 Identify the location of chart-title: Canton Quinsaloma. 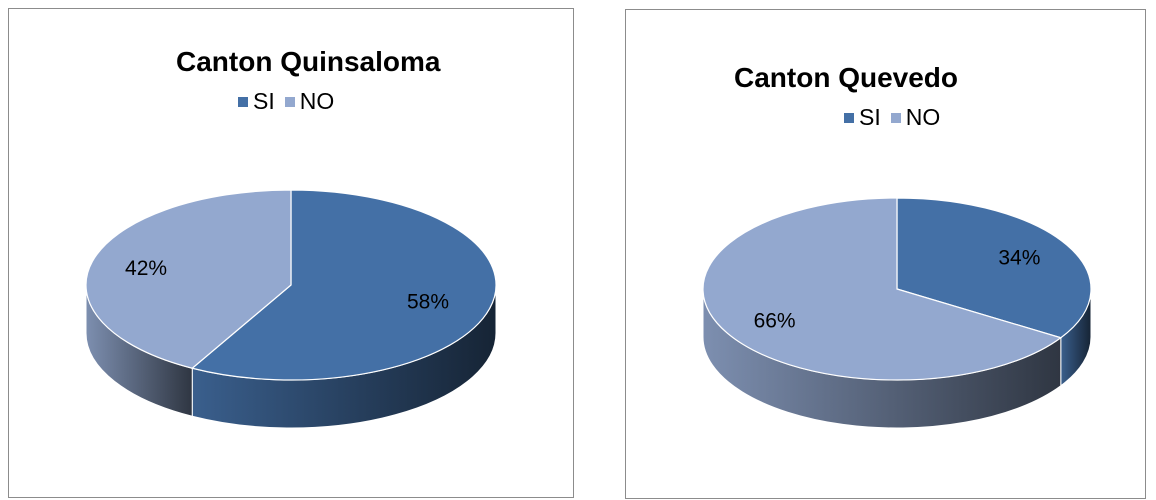
(308, 61).